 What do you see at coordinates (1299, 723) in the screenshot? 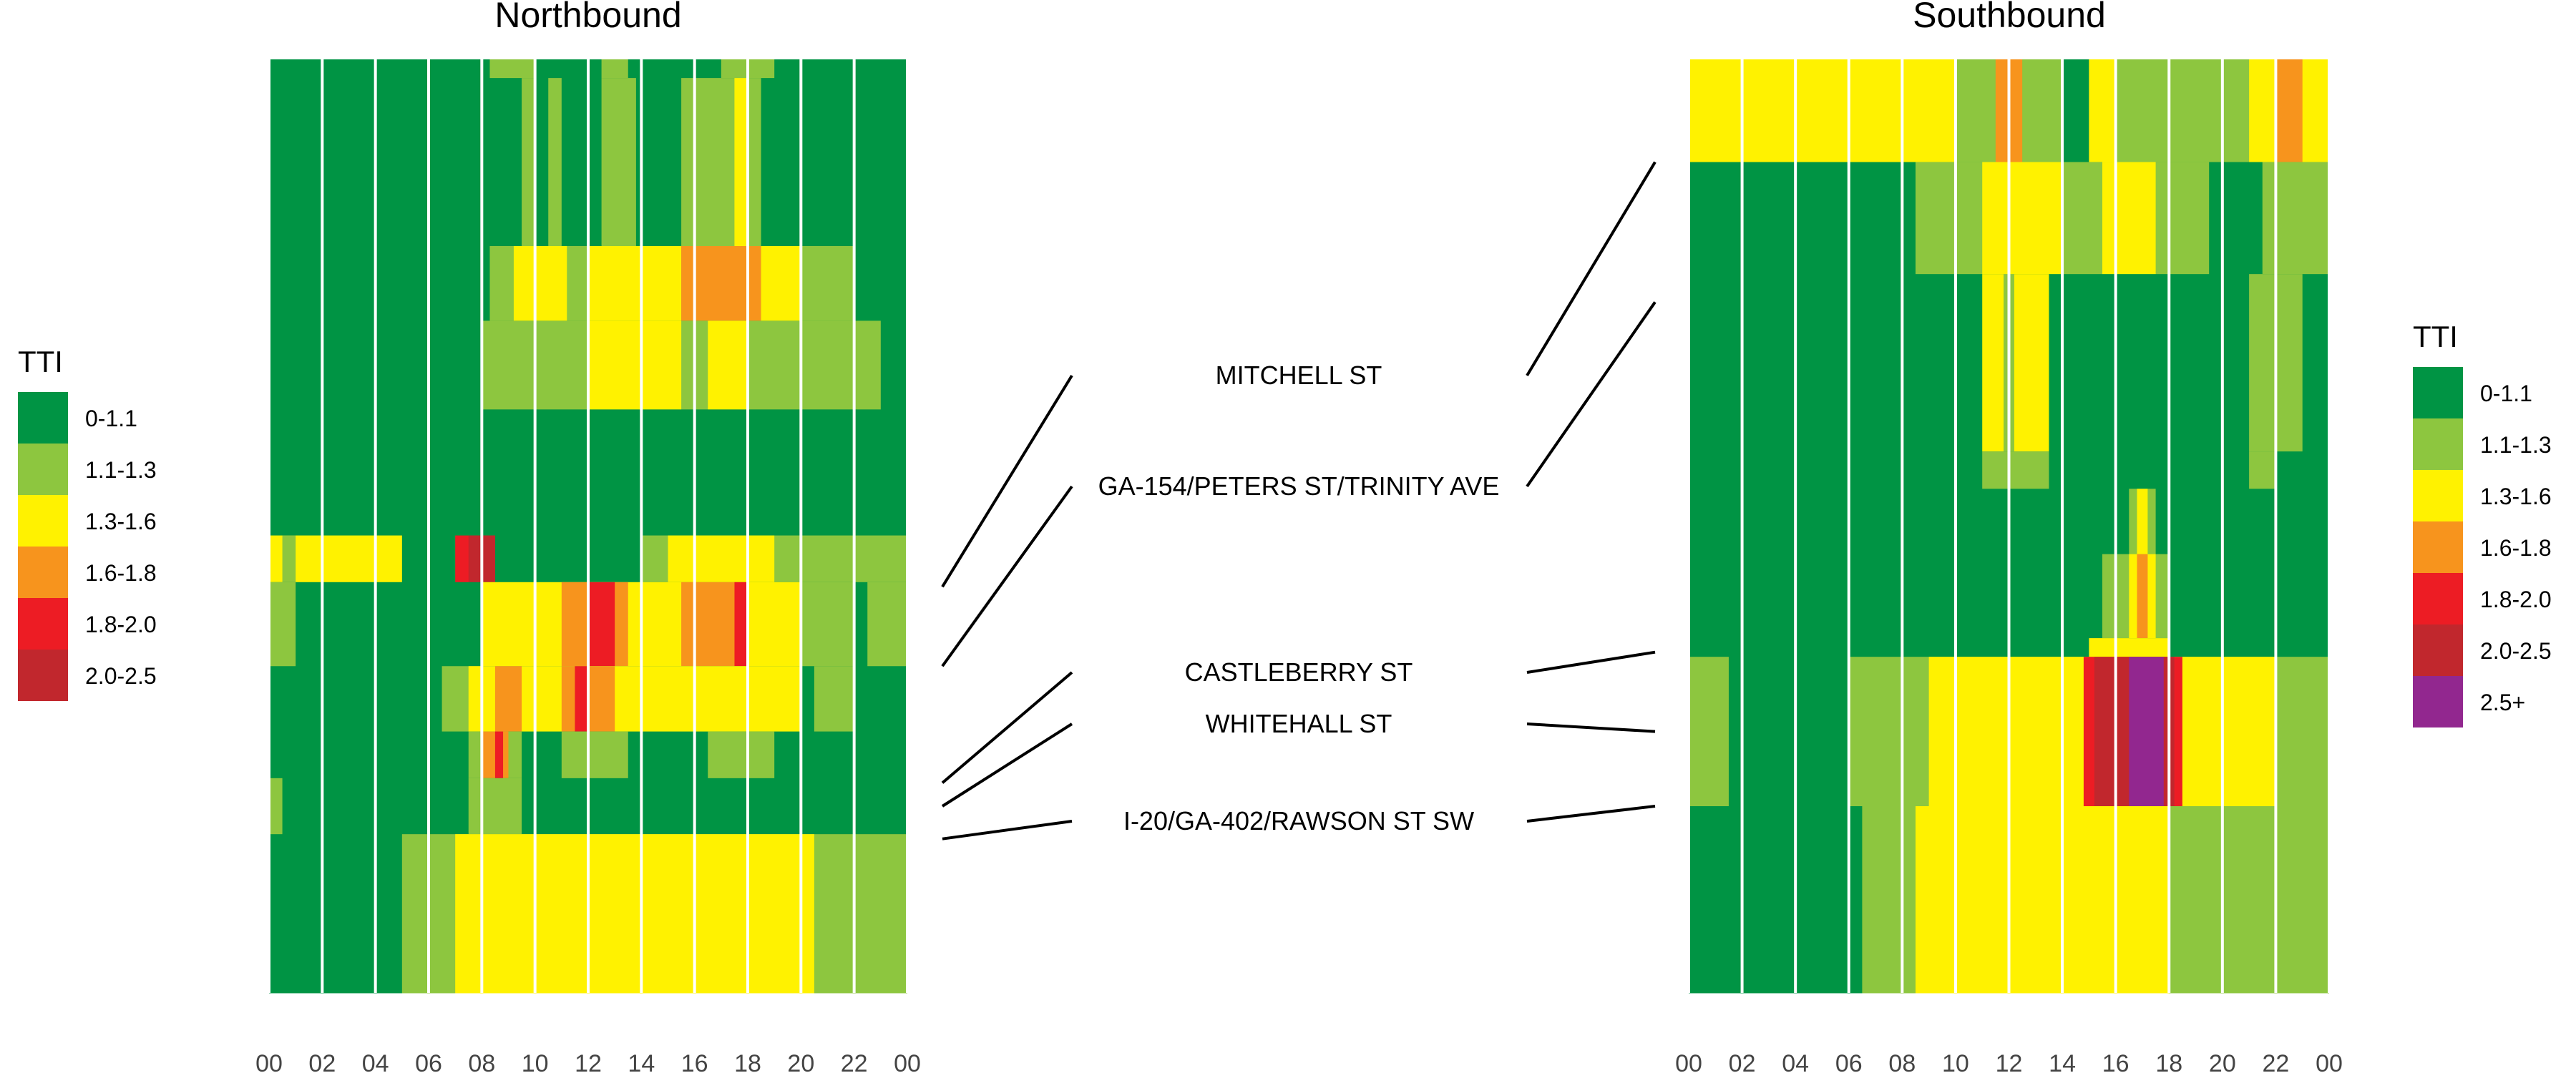
I see `cross-street-label-3: WHITEHALL ST` at bounding box center [1299, 723].